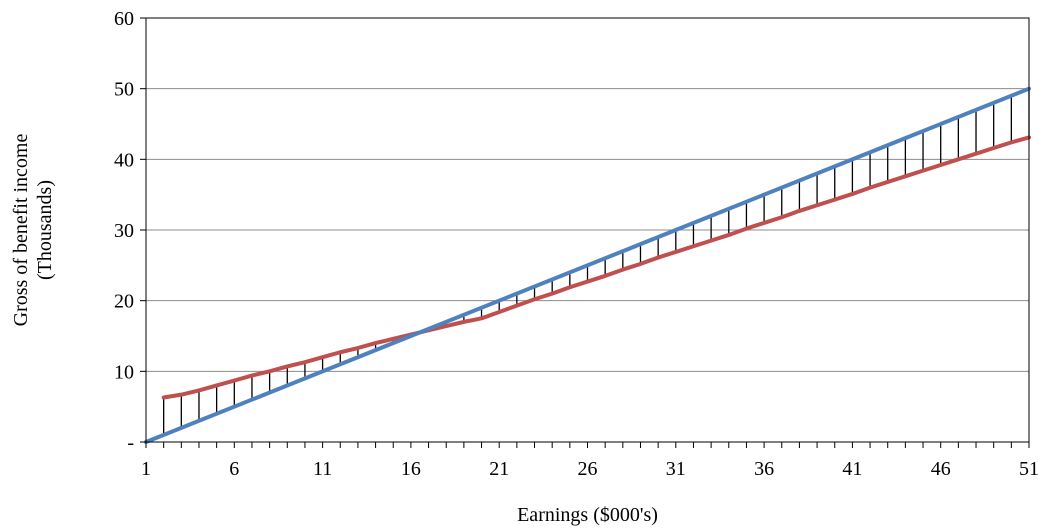  Describe the element at coordinates (124, 90) in the screenshot. I see `y-tick-label-50: 50` at that location.